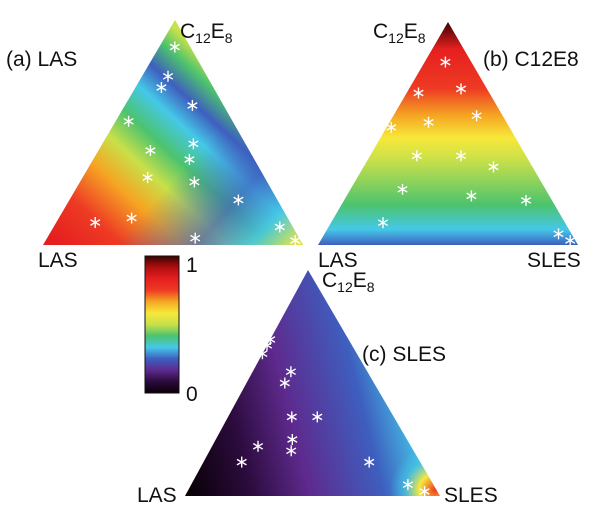  What do you see at coordinates (41, 59) in the screenshot?
I see `panel-a-title: (a) LAS` at bounding box center [41, 59].